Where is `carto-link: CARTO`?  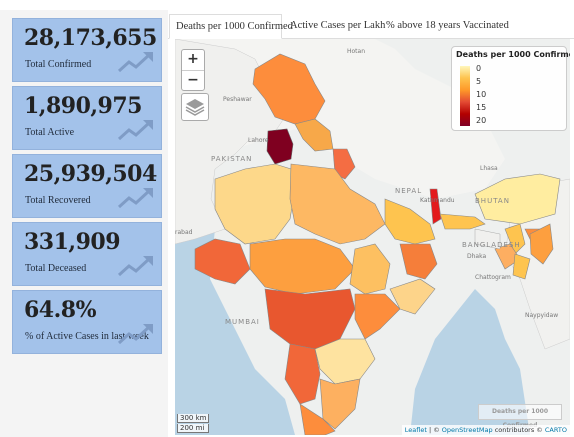 carto-link: CARTO is located at coordinates (555, 430).